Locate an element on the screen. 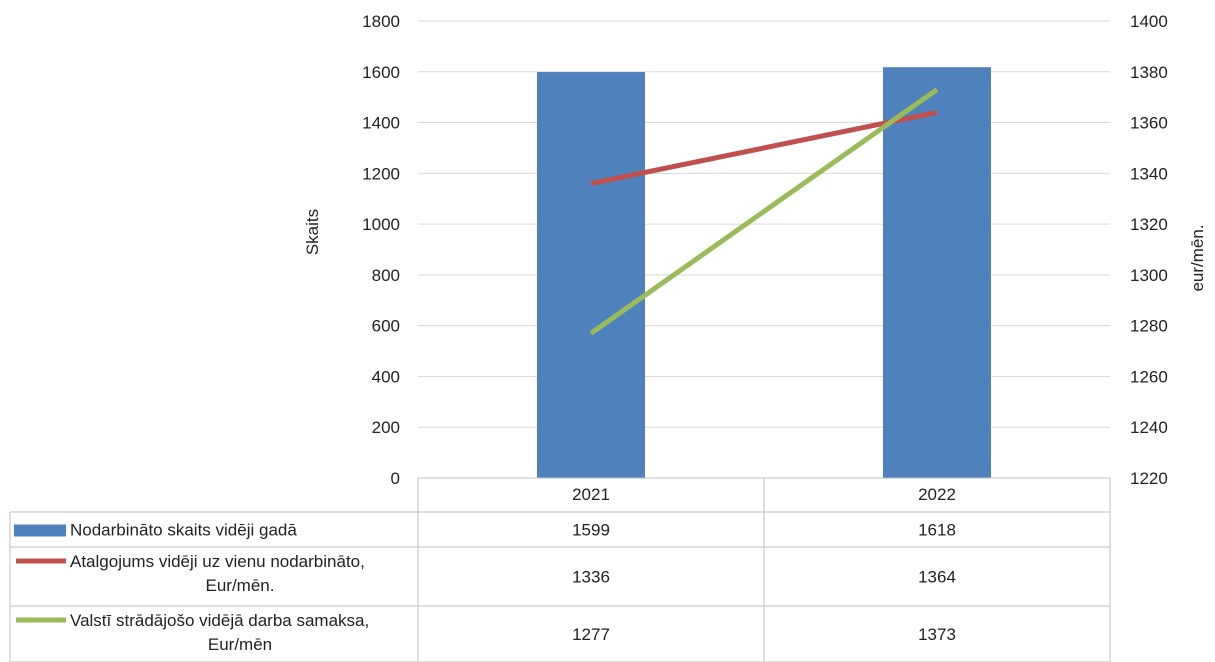 This screenshot has width=1215, height=662. series-label: Eur/mēn. is located at coordinates (240, 585).